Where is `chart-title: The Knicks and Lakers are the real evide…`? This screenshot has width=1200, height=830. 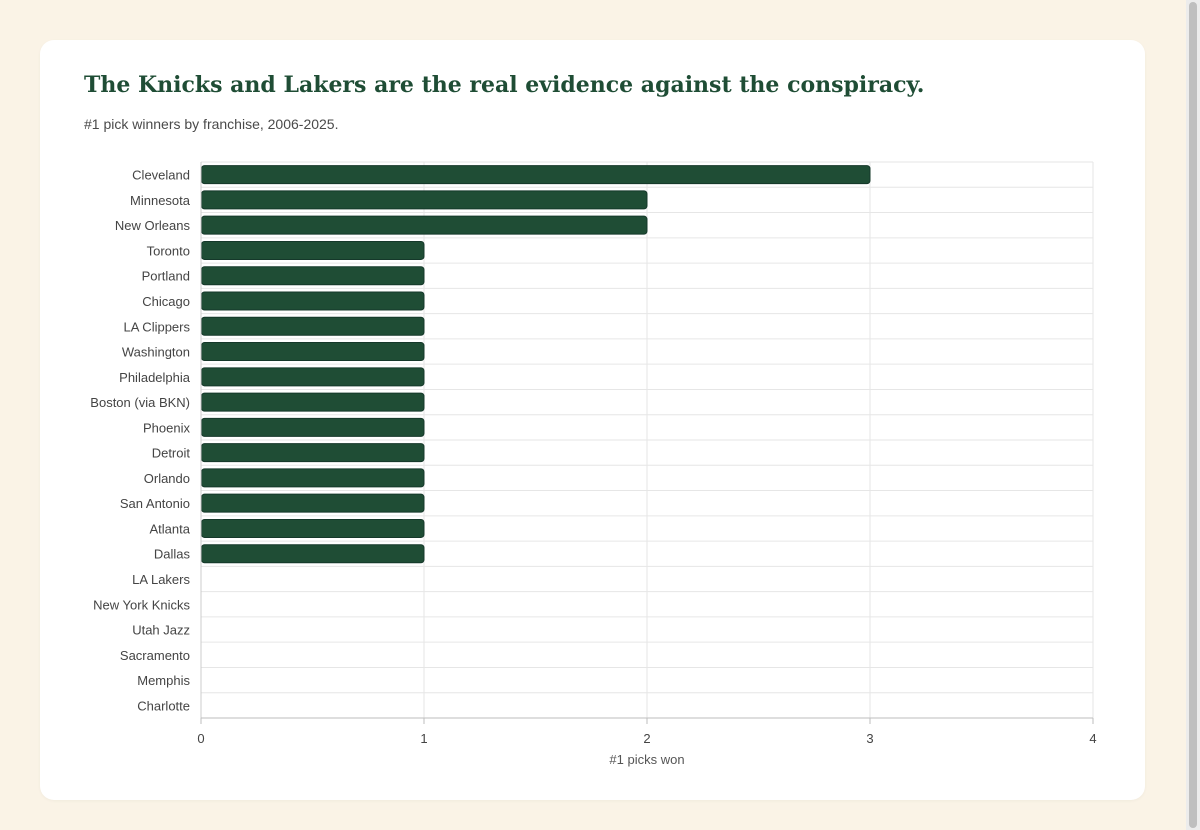 chart-title: The Knicks and Lakers are the real evide… is located at coordinates (504, 85).